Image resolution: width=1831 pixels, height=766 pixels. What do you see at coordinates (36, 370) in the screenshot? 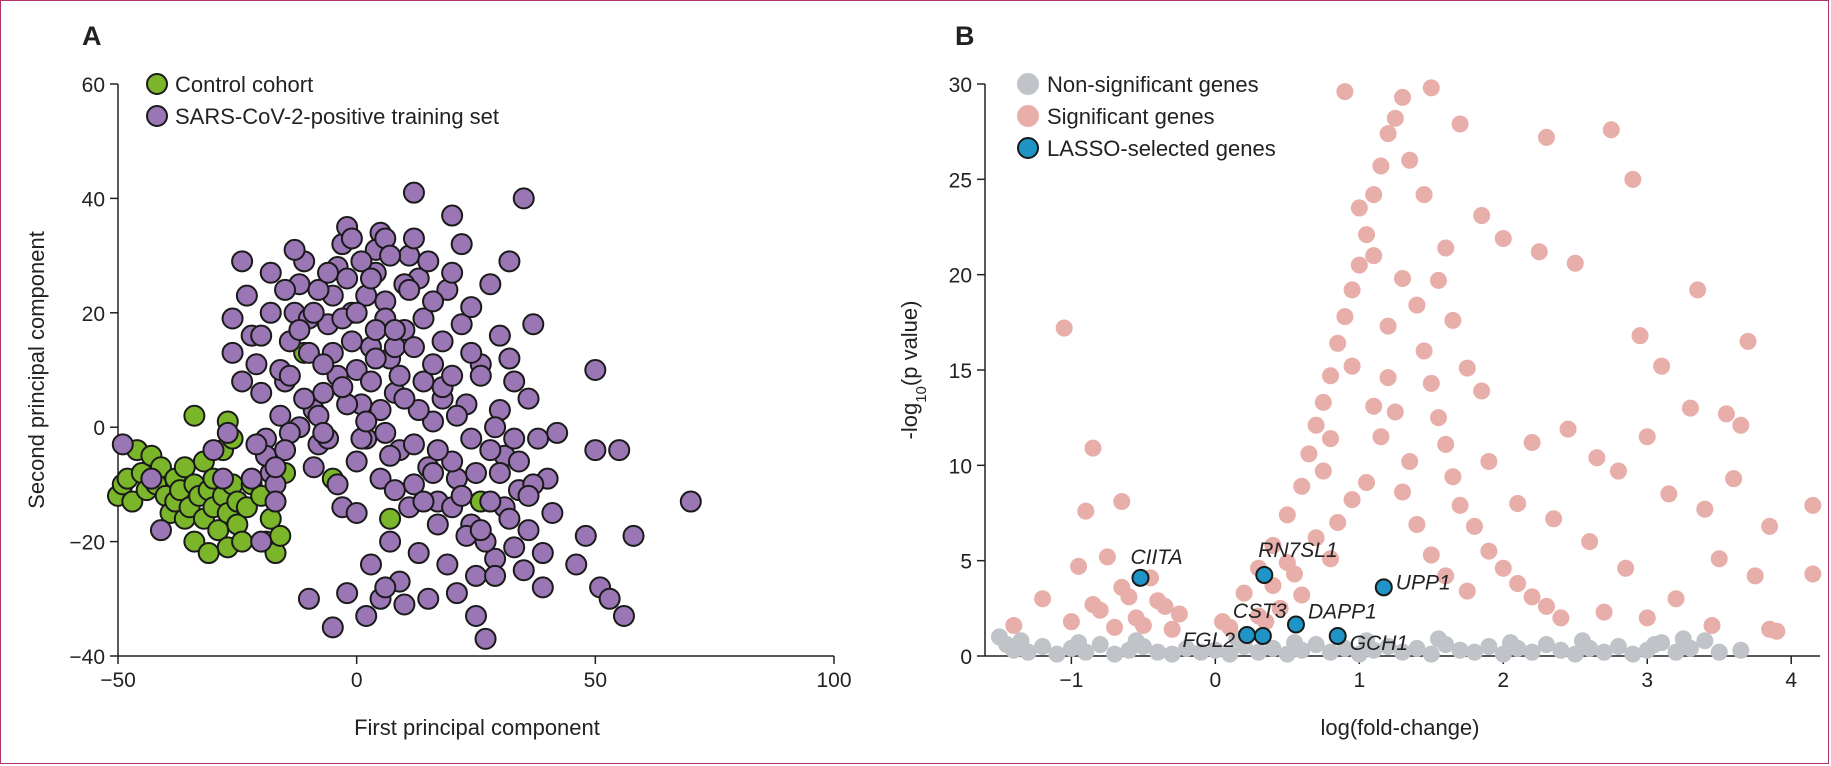
I see `panel-a-y-label: Second principal component` at bounding box center [36, 370].